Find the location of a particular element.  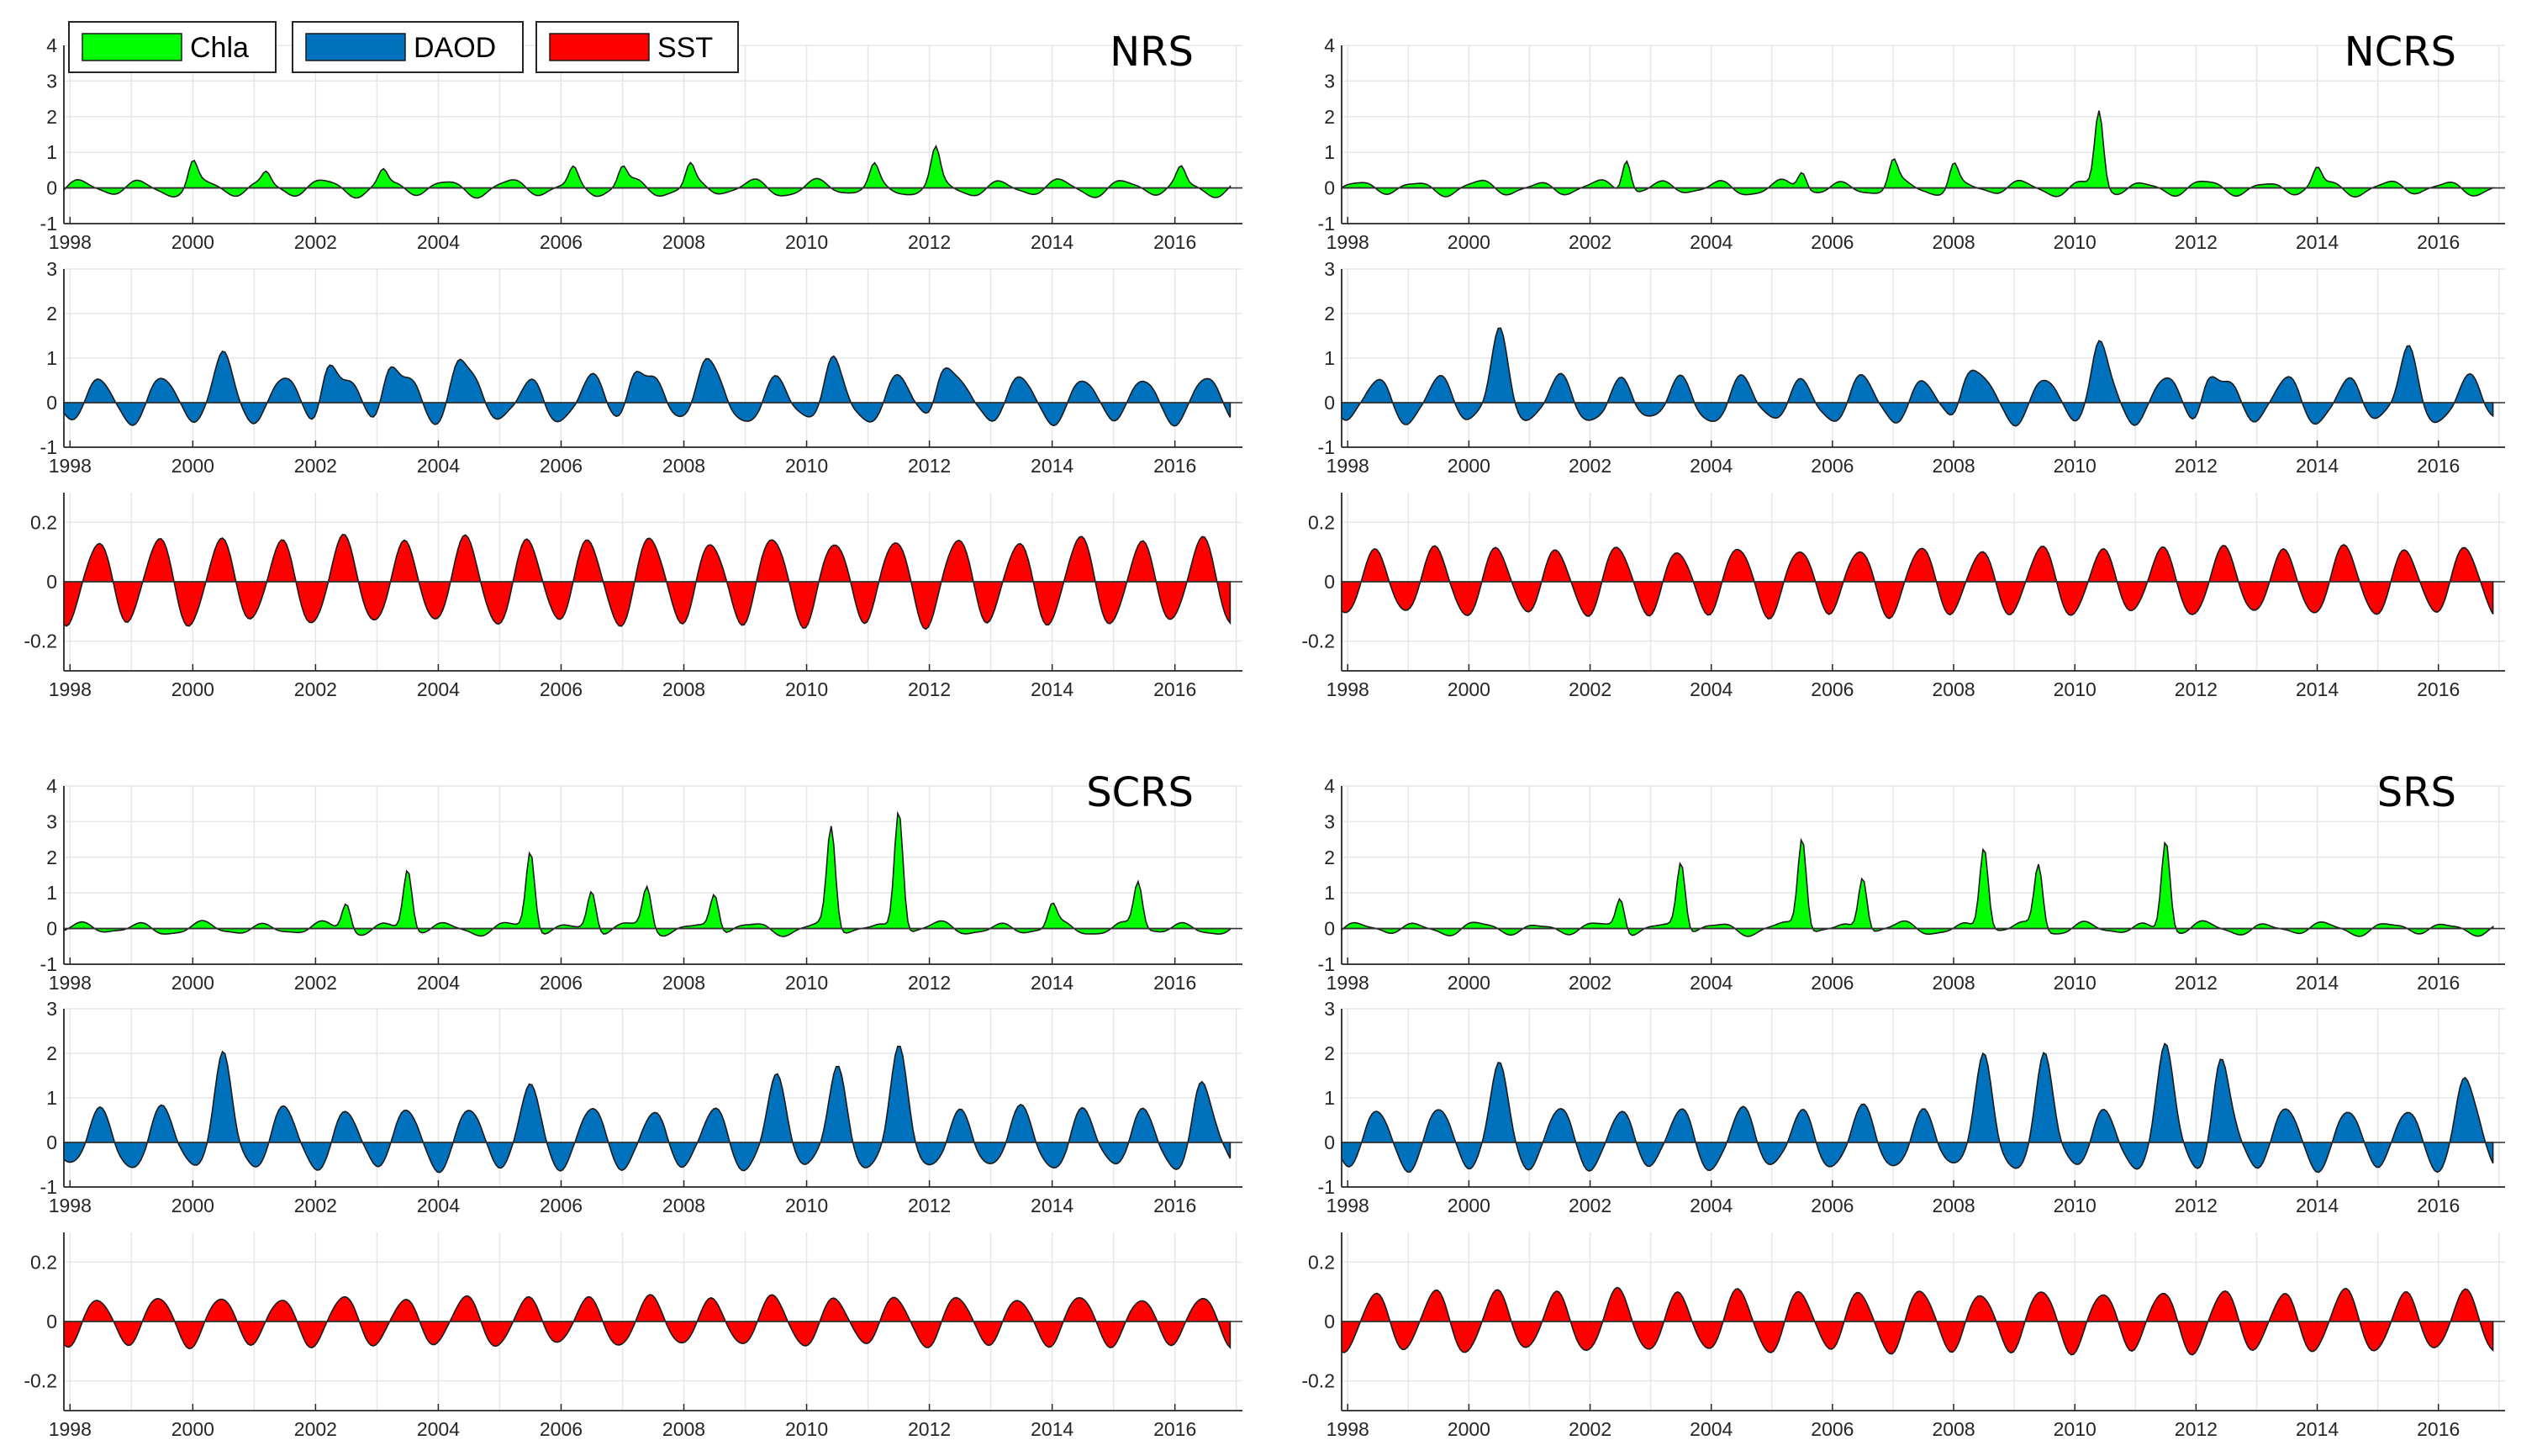

region-scrs-chla-xtick-label: 2006 is located at coordinates (561, 983).